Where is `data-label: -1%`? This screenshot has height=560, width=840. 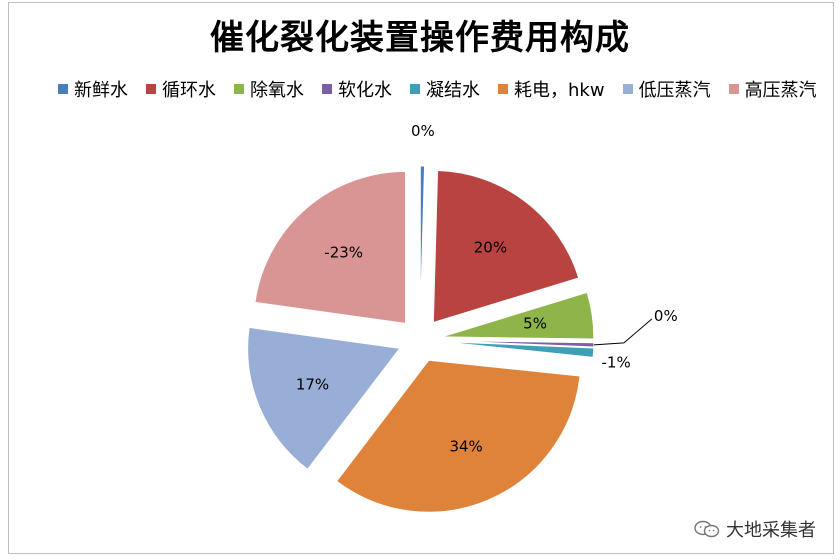
data-label: -1% is located at coordinates (616, 362).